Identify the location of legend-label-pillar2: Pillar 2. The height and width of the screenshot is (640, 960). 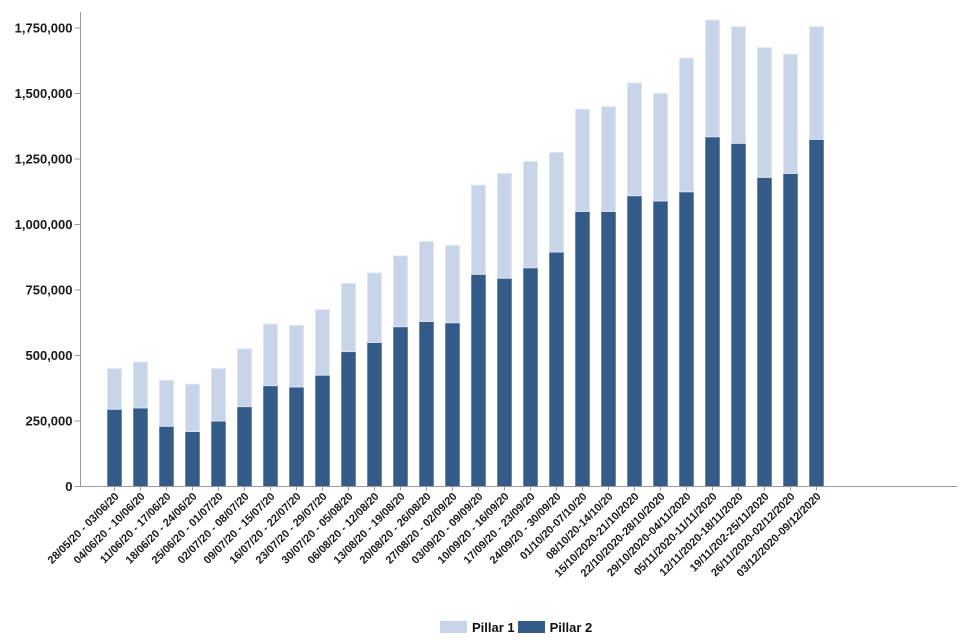
(571, 627).